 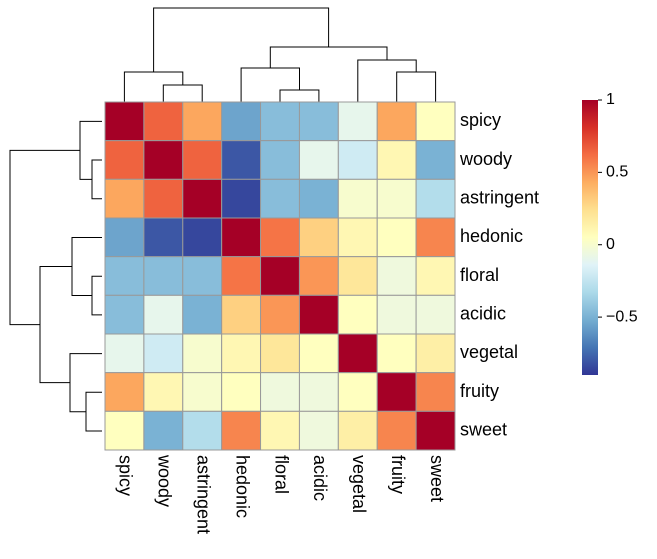 What do you see at coordinates (437, 478) in the screenshot?
I see `column-label: sweet` at bounding box center [437, 478].